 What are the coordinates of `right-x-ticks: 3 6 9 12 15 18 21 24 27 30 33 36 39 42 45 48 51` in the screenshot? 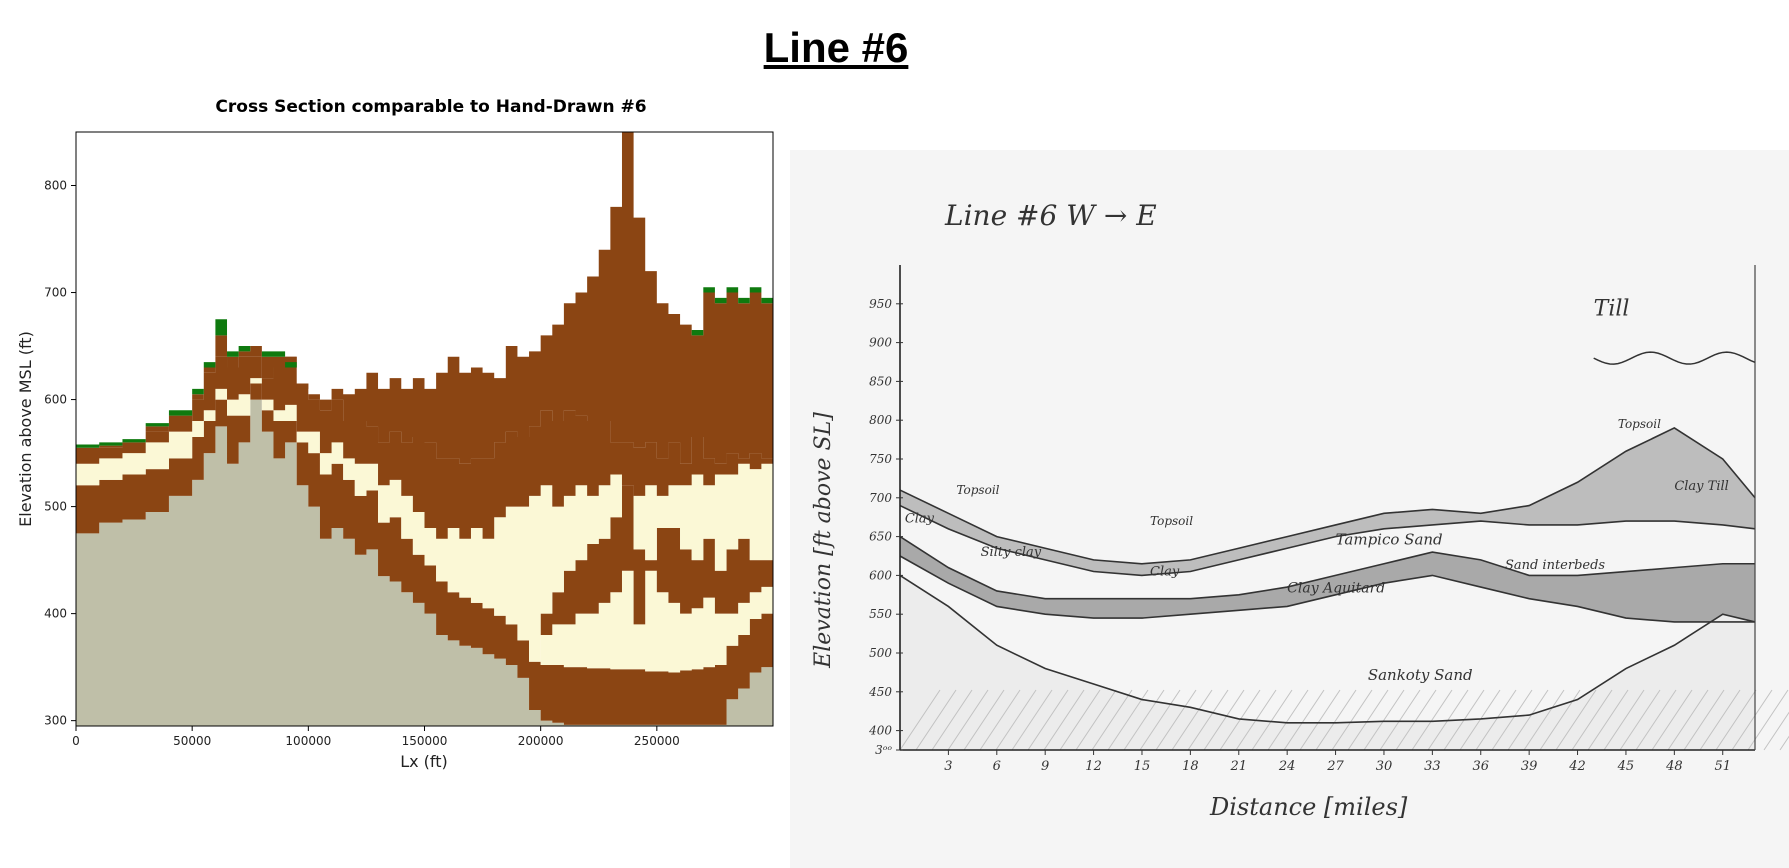 It's located at (1337, 762).